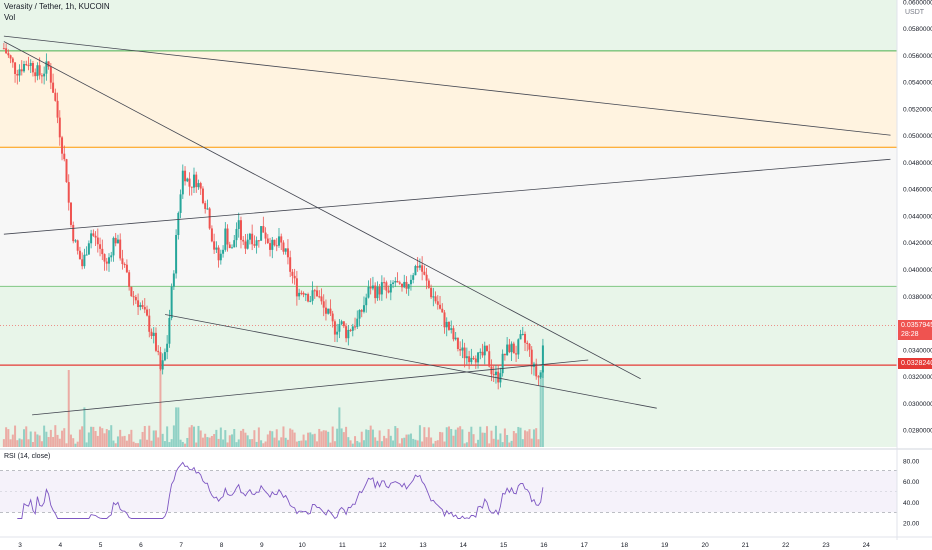 The image size is (932, 550). I want to click on date-tick-19: 22, so click(786, 545).